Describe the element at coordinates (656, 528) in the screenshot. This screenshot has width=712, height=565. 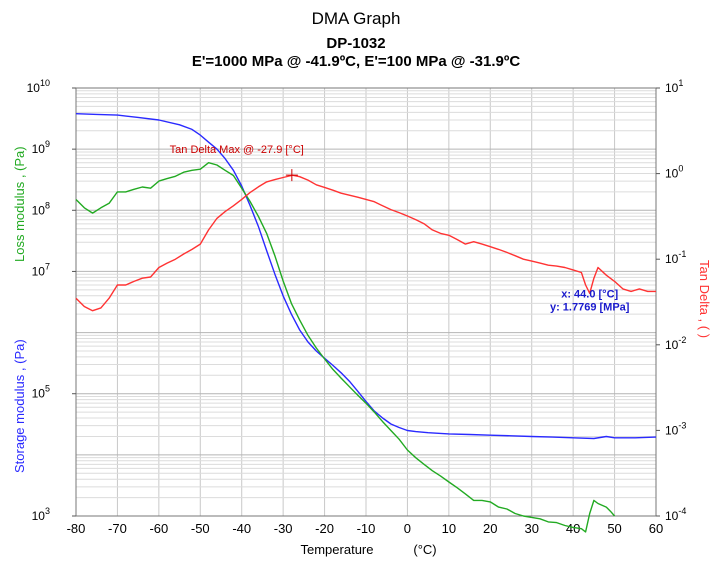
I see `x-tick-label: 60` at that location.